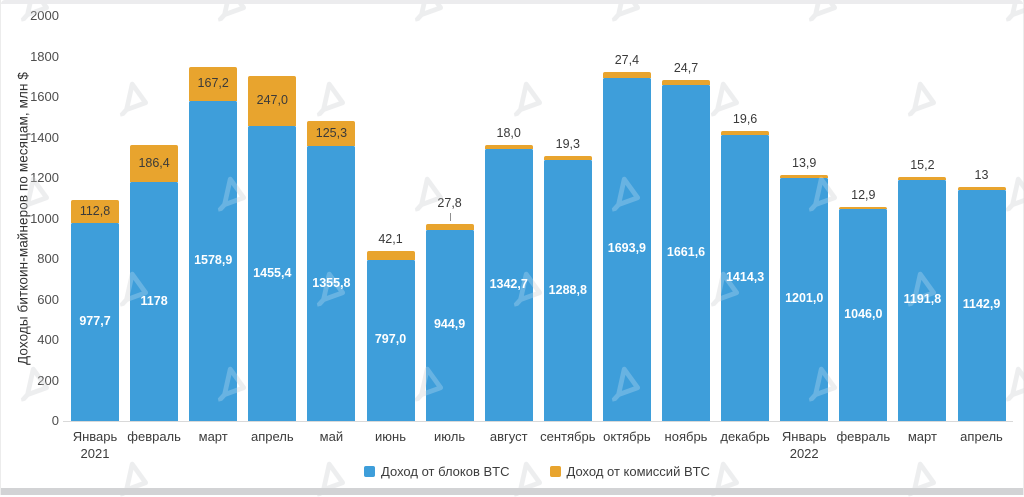 The width and height of the screenshot is (1024, 497). I want to click on fees-value-label: 19,6, so click(745, 118).